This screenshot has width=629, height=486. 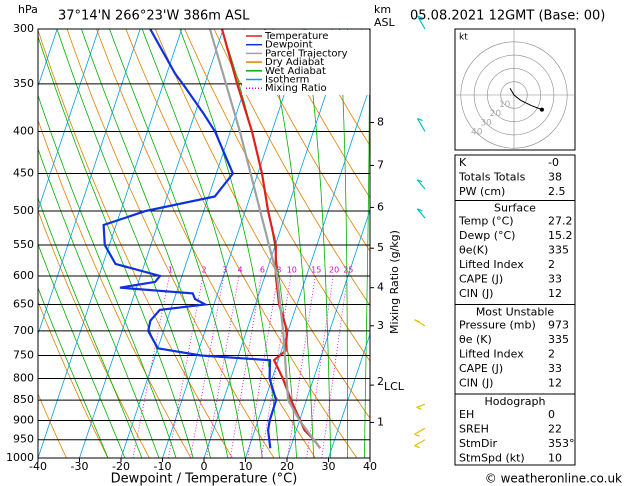 What do you see at coordinates (23, 28) in the screenshot?
I see `y-tick-label: 300` at bounding box center [23, 28].